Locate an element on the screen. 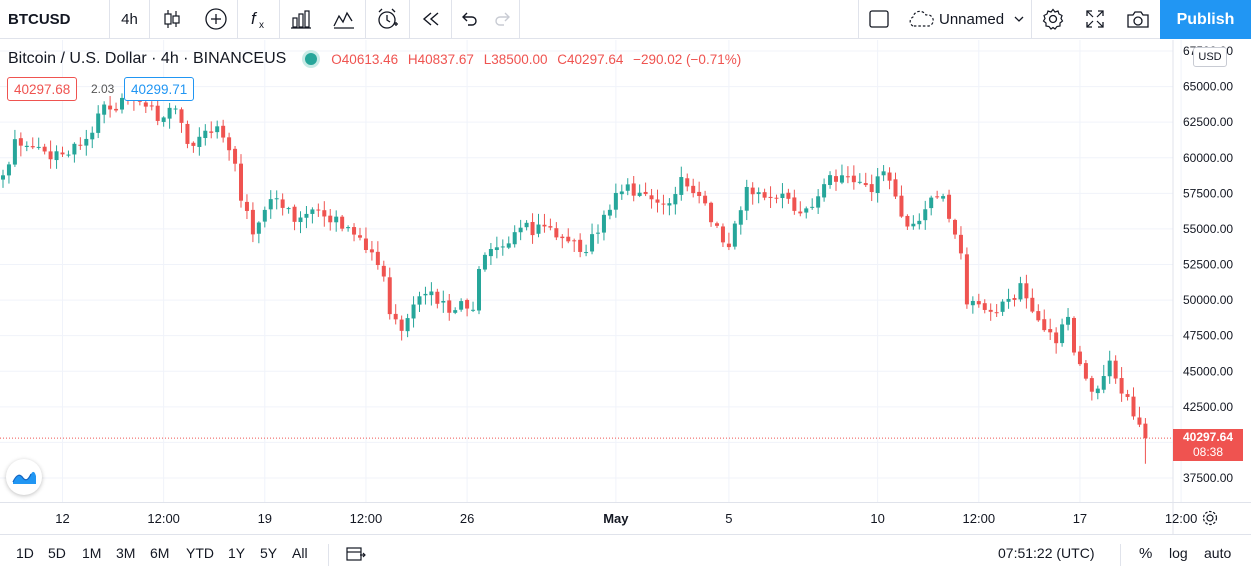  range-5d: 5D is located at coordinates (57, 553).